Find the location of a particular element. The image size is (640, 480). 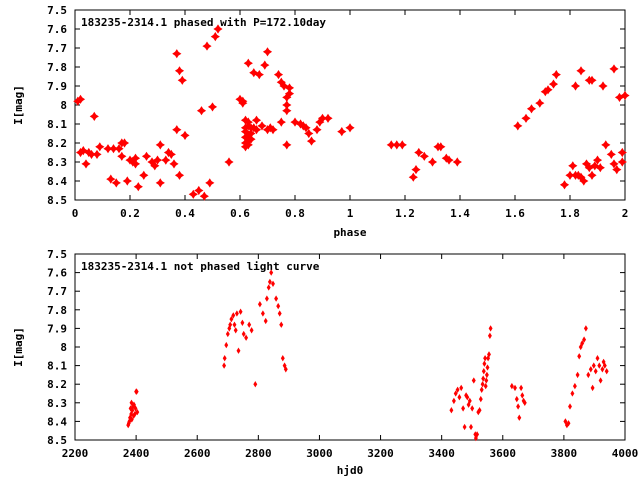

x-tick-label: 2200 is located at coordinates (75, 453).